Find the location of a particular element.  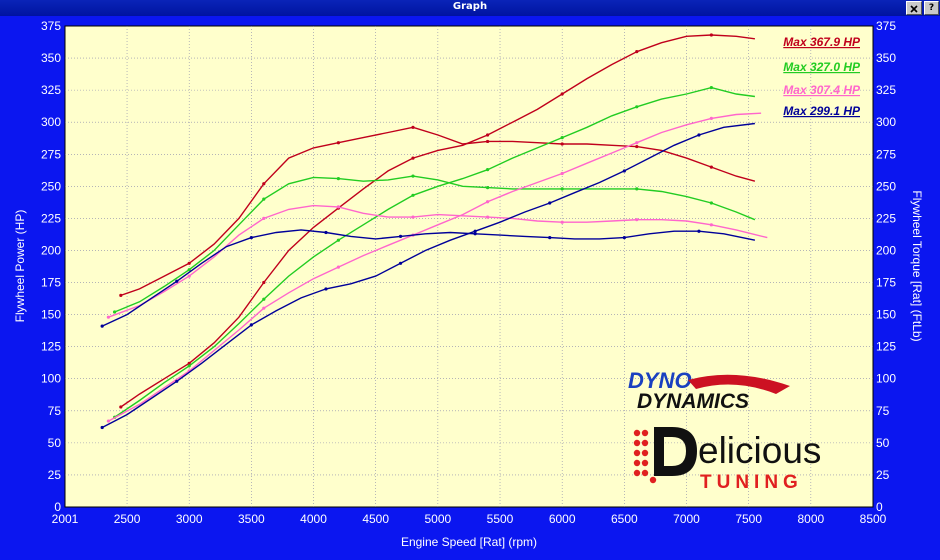

x-tick-label: 7500 is located at coordinates (748, 519).